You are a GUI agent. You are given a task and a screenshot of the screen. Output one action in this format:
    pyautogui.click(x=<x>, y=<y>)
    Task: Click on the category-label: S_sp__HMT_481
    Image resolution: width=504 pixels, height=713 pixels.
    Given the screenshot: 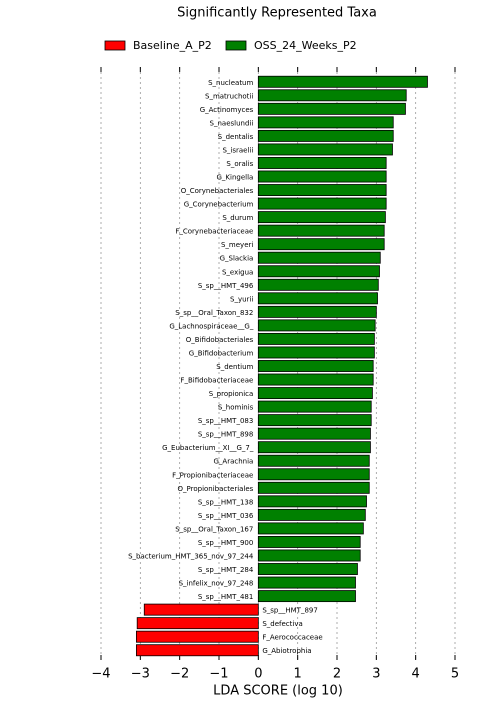 What is the action you would take?
    pyautogui.click(x=225, y=597)
    